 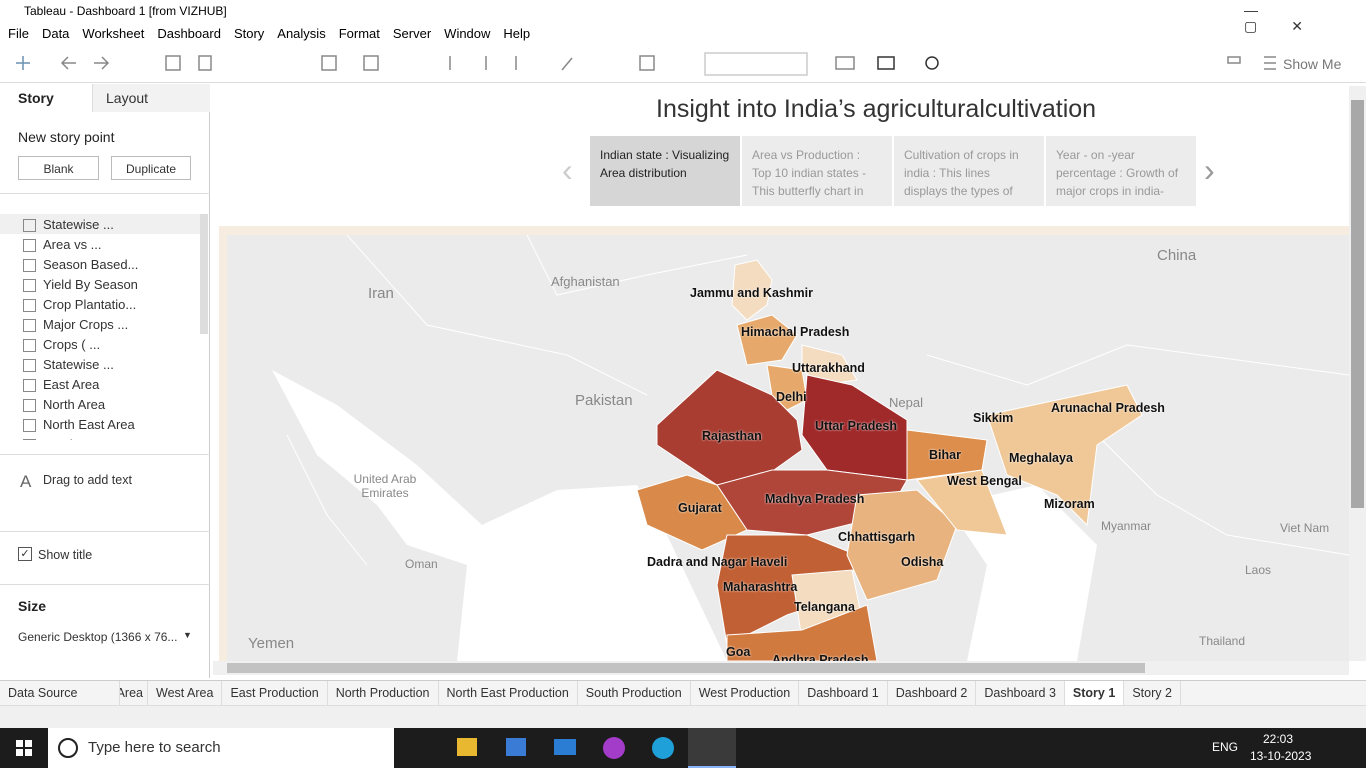 What do you see at coordinates (984, 481) in the screenshot?
I see `state-label: West Bengal` at bounding box center [984, 481].